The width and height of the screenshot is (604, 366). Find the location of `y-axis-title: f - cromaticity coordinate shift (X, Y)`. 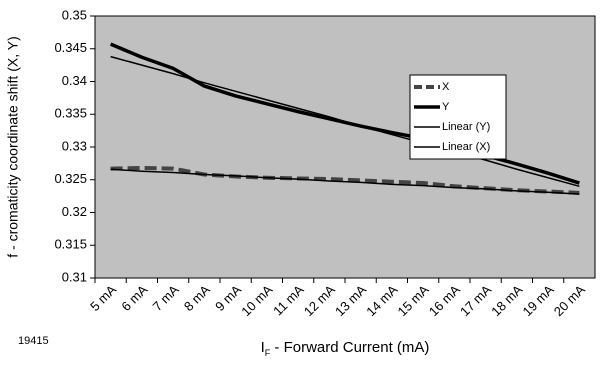

y-axis-title: f - cromaticity coordinate shift (X, Y) is located at coordinates (13, 146).